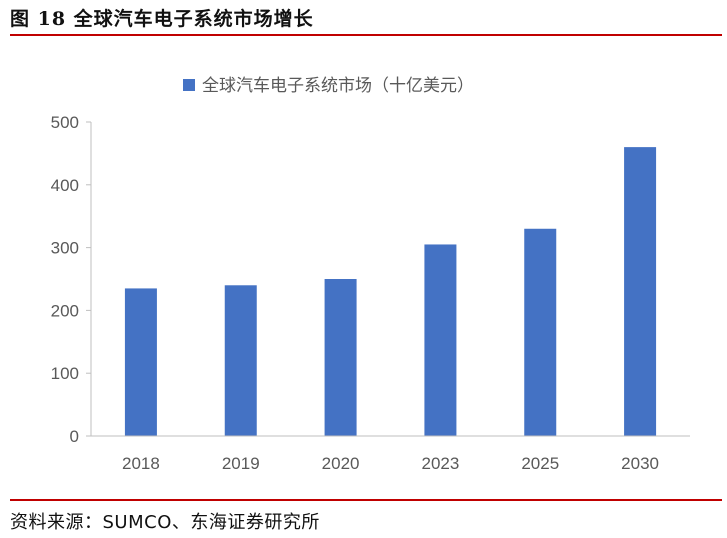 The width and height of the screenshot is (727, 538). Describe the element at coordinates (340, 357) in the screenshot. I see `bar-2020` at that location.